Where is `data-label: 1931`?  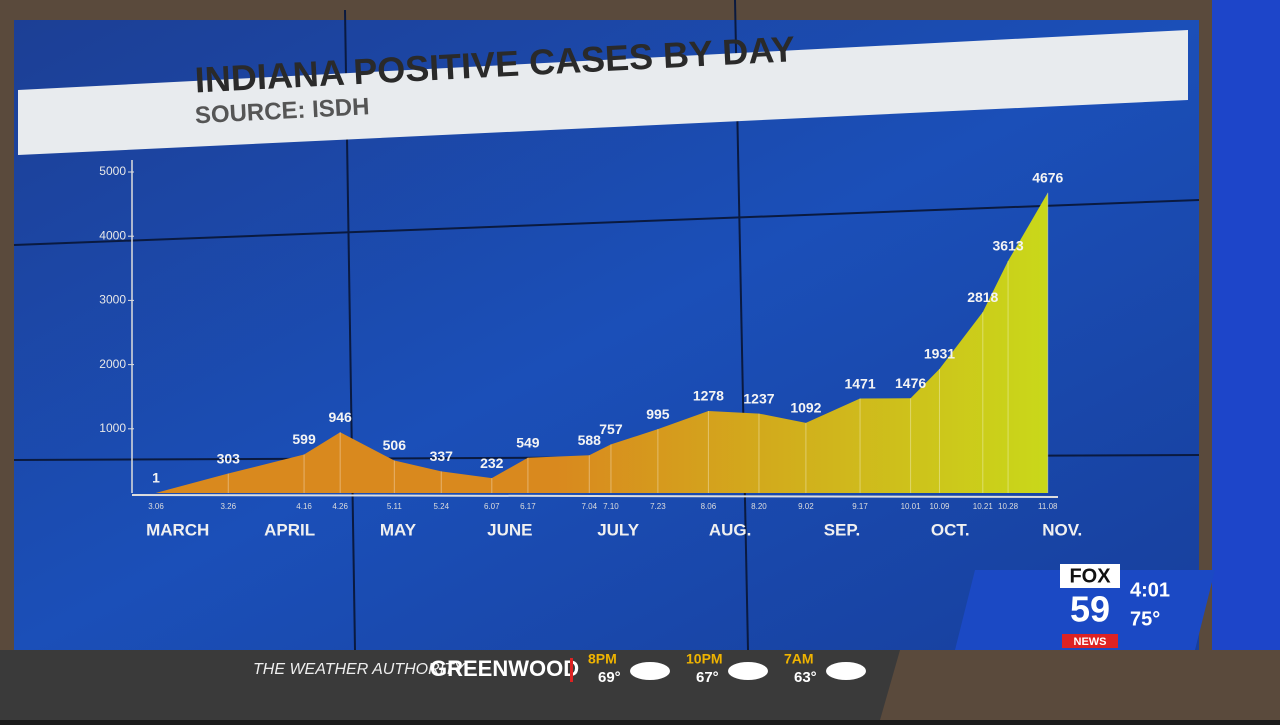 data-label: 1931 is located at coordinates (939, 354).